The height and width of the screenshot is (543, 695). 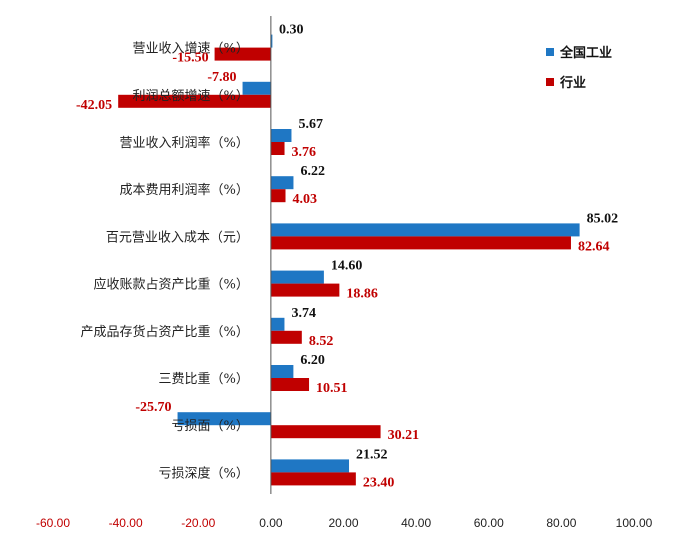 What do you see at coordinates (404, 435) in the screenshot?
I see `value-label: 30.21` at bounding box center [404, 435].